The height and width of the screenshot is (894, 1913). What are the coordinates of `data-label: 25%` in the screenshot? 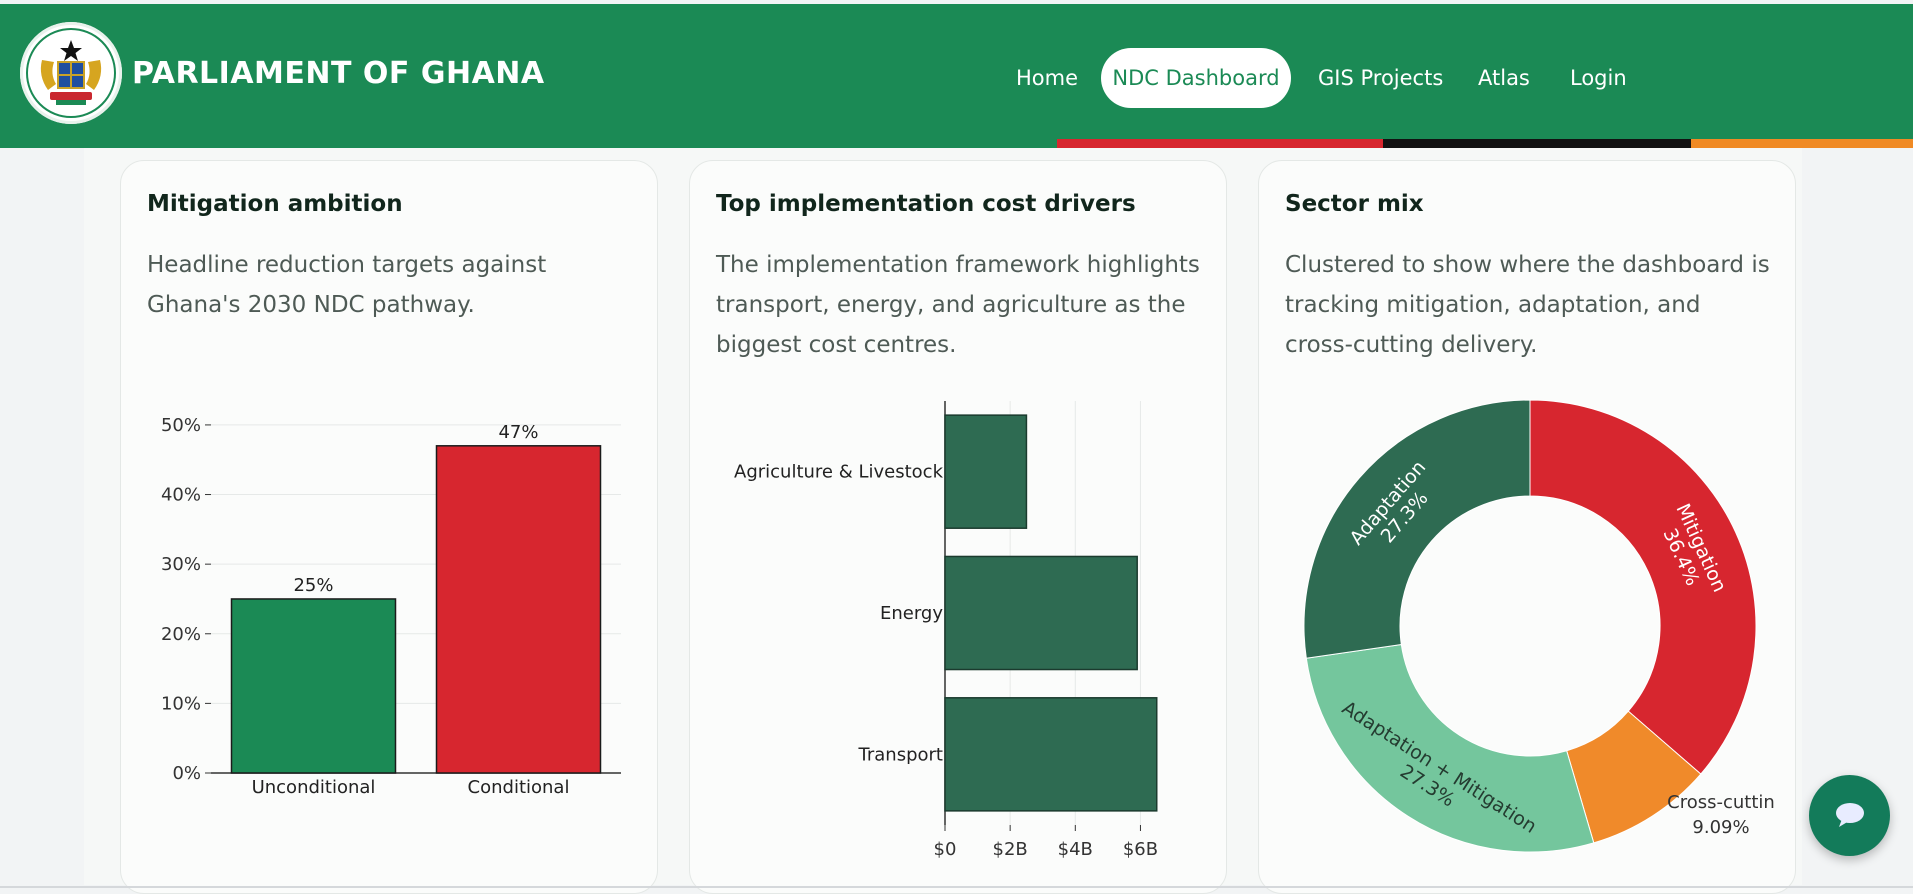 It's located at (313, 585).